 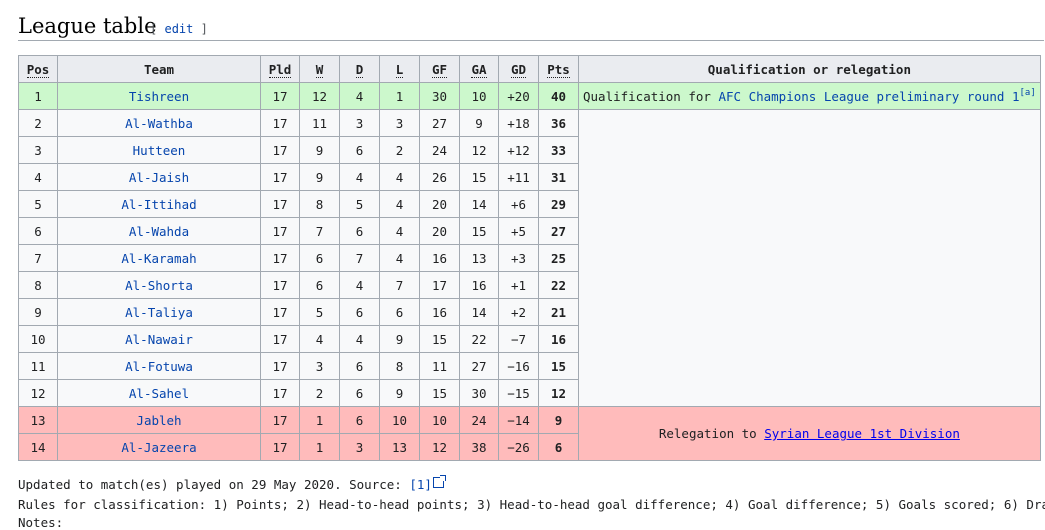 I want to click on relegation-prefix: Relegation to, so click(x=711, y=433).